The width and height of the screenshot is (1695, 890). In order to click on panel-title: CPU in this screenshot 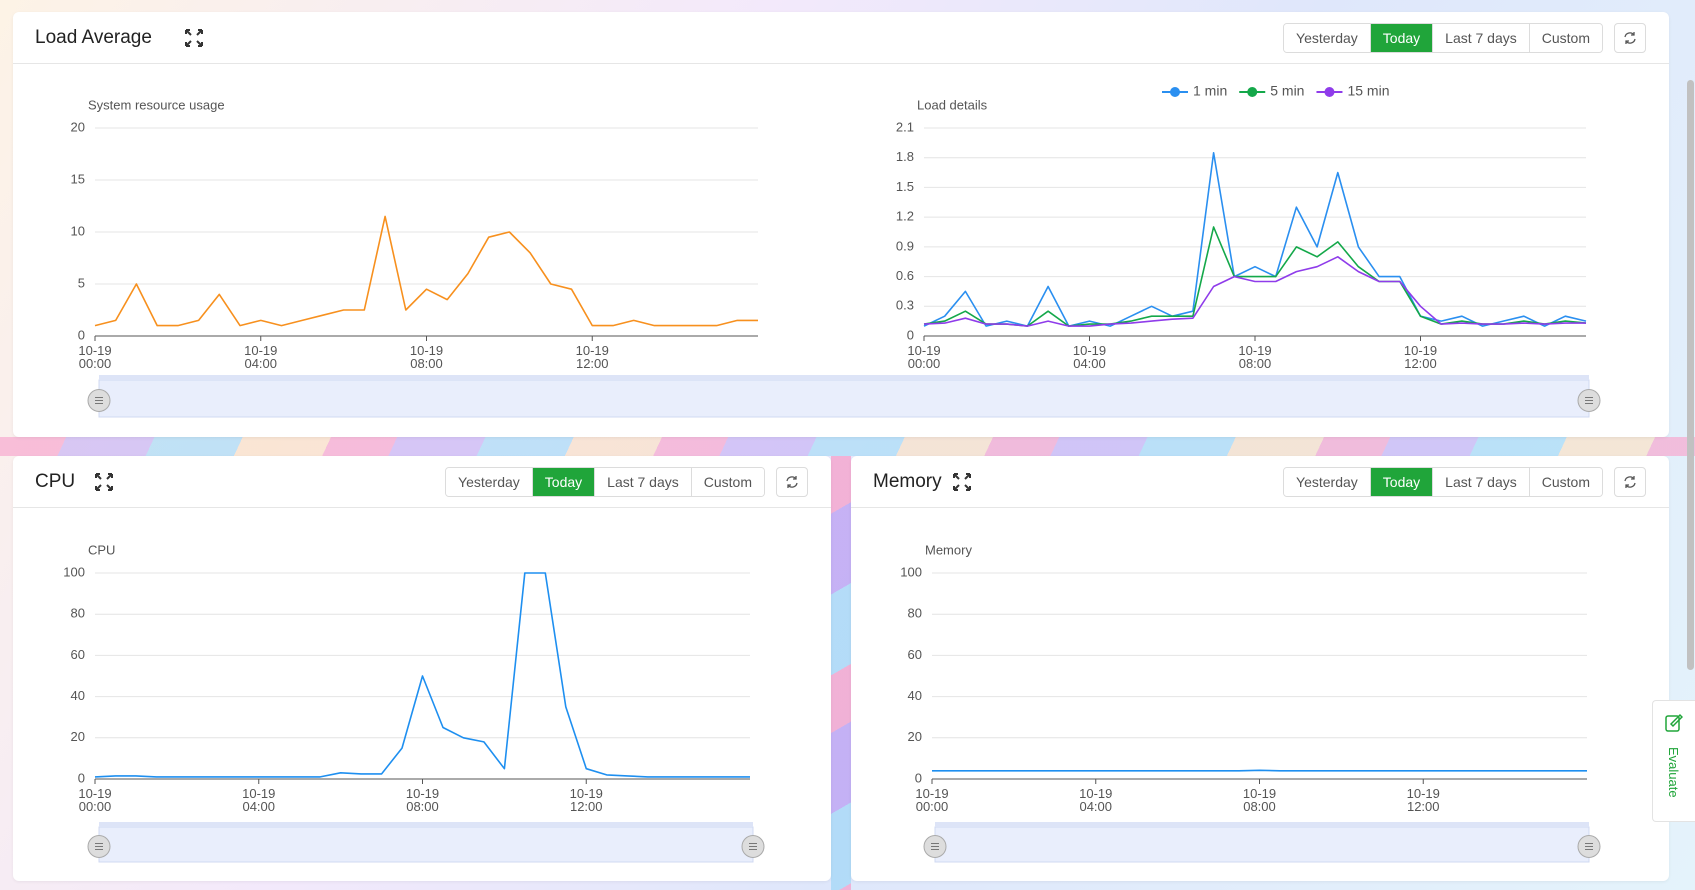, I will do `click(55, 481)`.